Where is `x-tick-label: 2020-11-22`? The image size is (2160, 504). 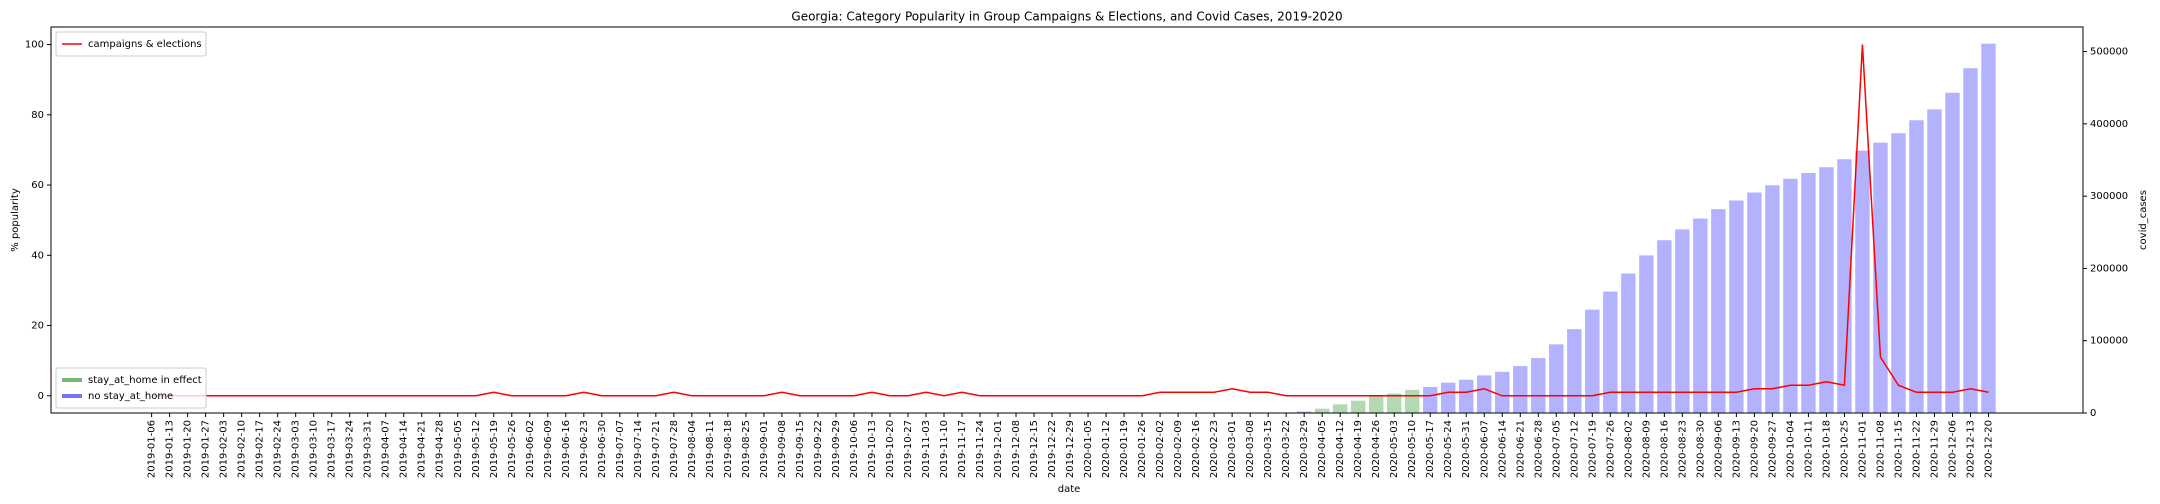 x-tick-label: 2020-11-22 is located at coordinates (1916, 449).